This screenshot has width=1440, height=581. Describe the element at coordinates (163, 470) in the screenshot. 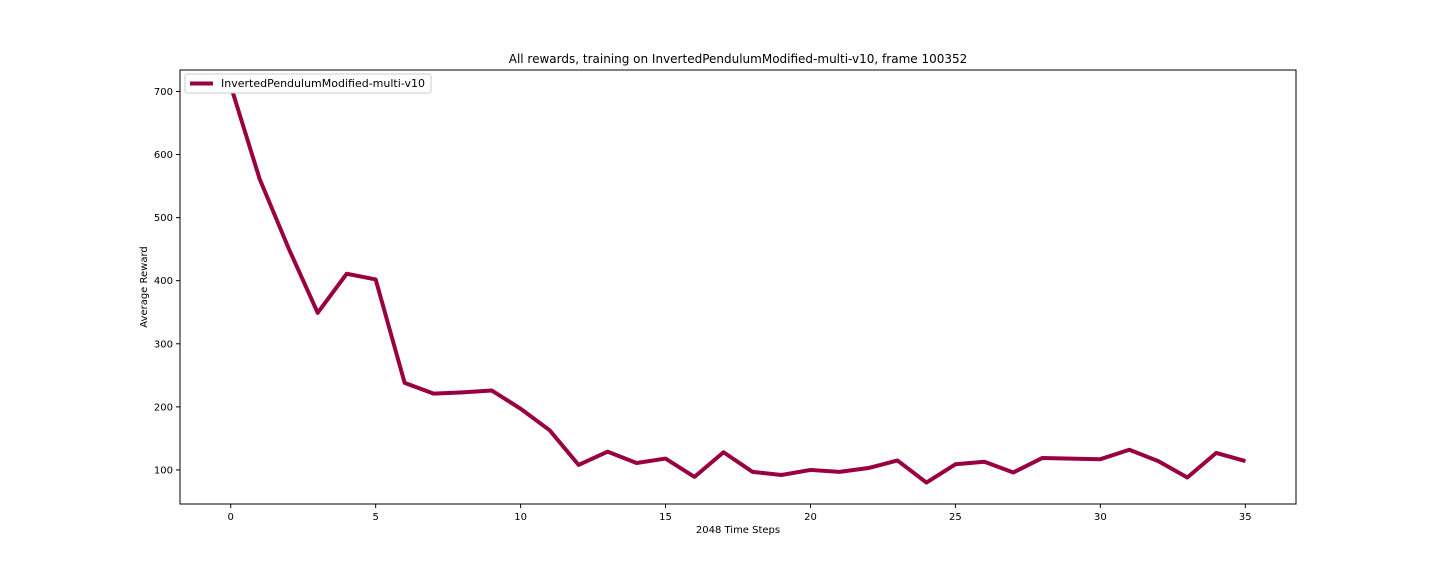

I see `y-tick-label: 100` at that location.